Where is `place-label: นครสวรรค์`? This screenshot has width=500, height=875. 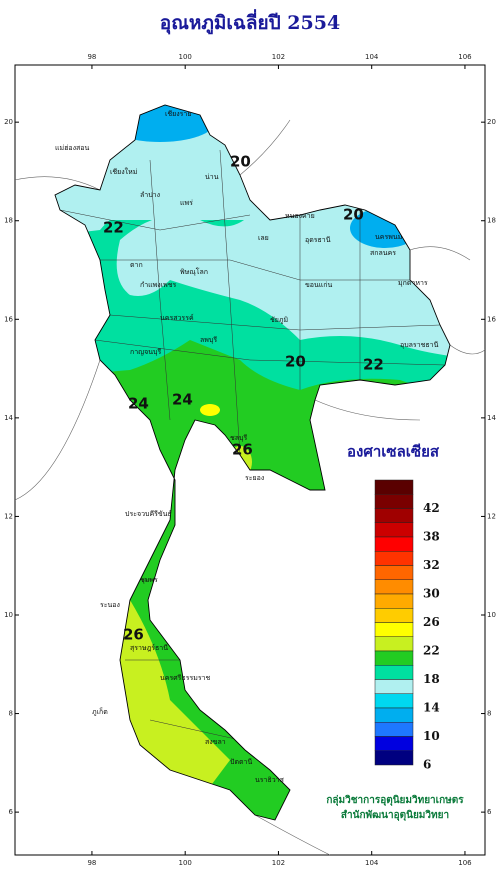 place-label: นครสวรรค์ is located at coordinates (177, 318).